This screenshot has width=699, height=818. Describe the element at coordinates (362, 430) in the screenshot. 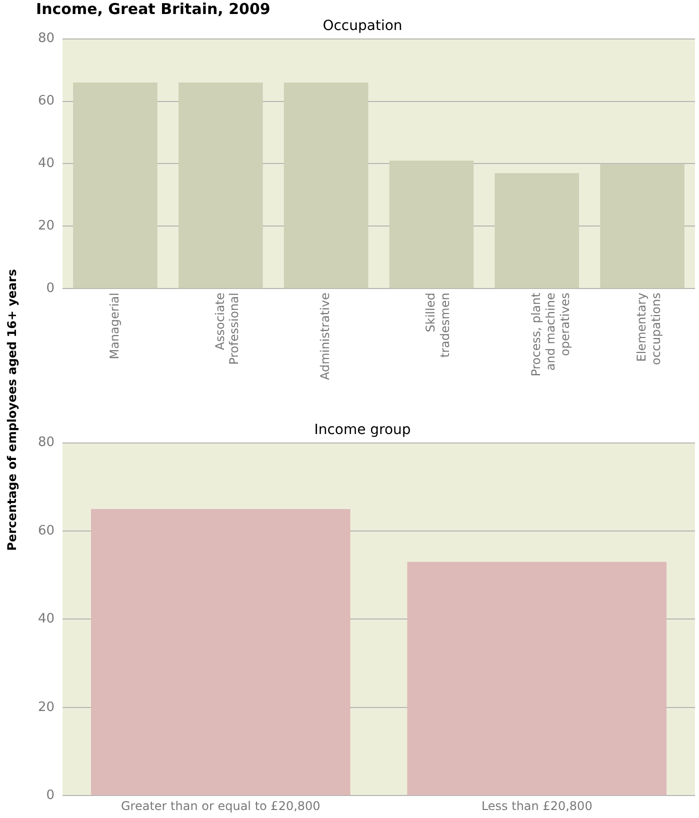

I see `chart-title: Income group` at that location.